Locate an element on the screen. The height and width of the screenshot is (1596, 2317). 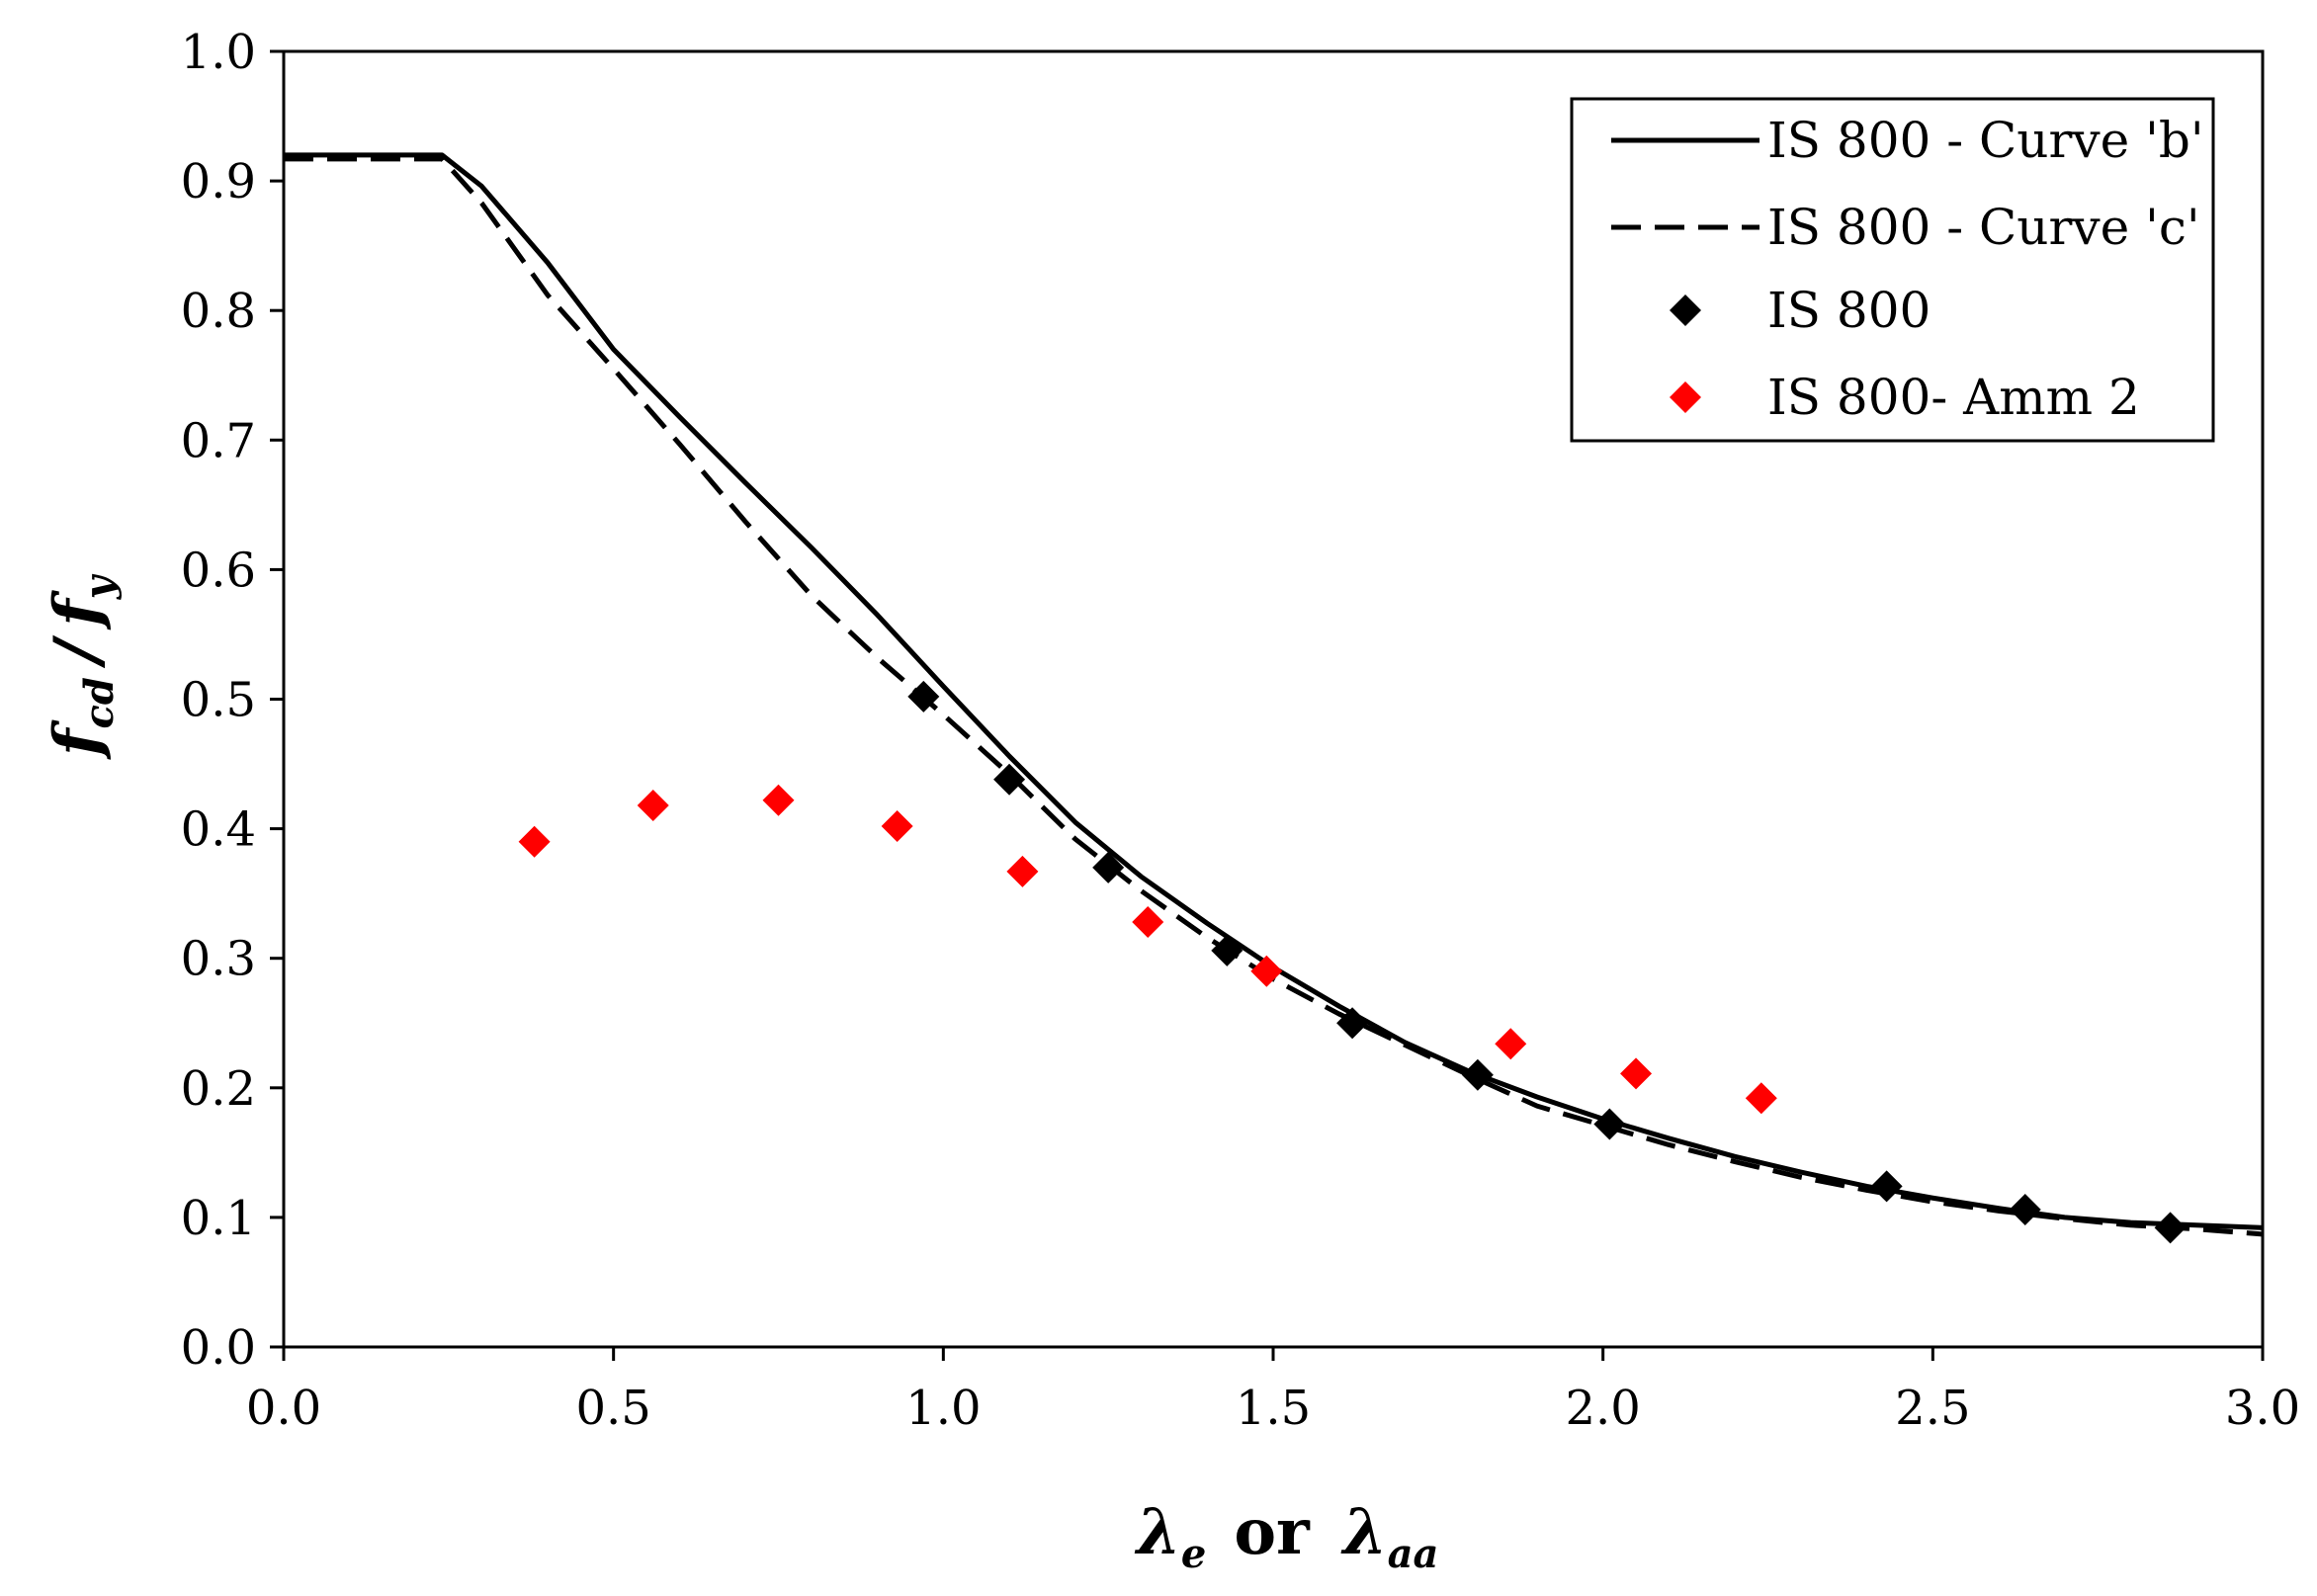
y-title-f-cd-sub: cd is located at coordinates (99, 702).